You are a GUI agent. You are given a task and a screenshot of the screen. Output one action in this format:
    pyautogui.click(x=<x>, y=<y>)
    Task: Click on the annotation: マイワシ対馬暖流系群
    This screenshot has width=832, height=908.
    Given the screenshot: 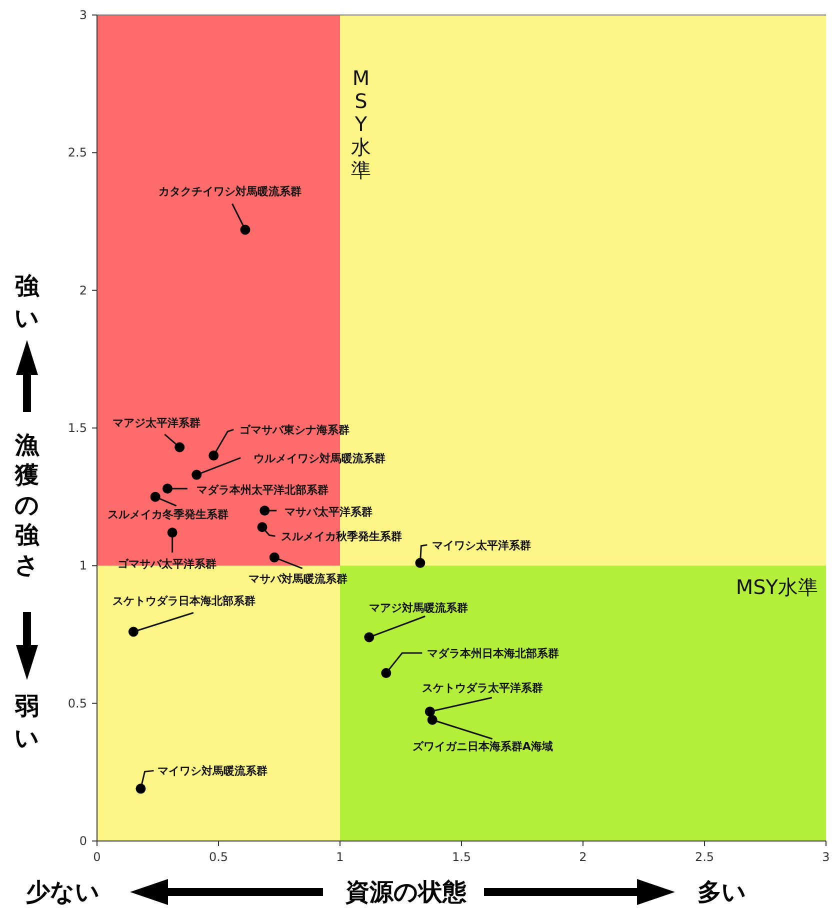 What is the action you would take?
    pyautogui.click(x=213, y=771)
    